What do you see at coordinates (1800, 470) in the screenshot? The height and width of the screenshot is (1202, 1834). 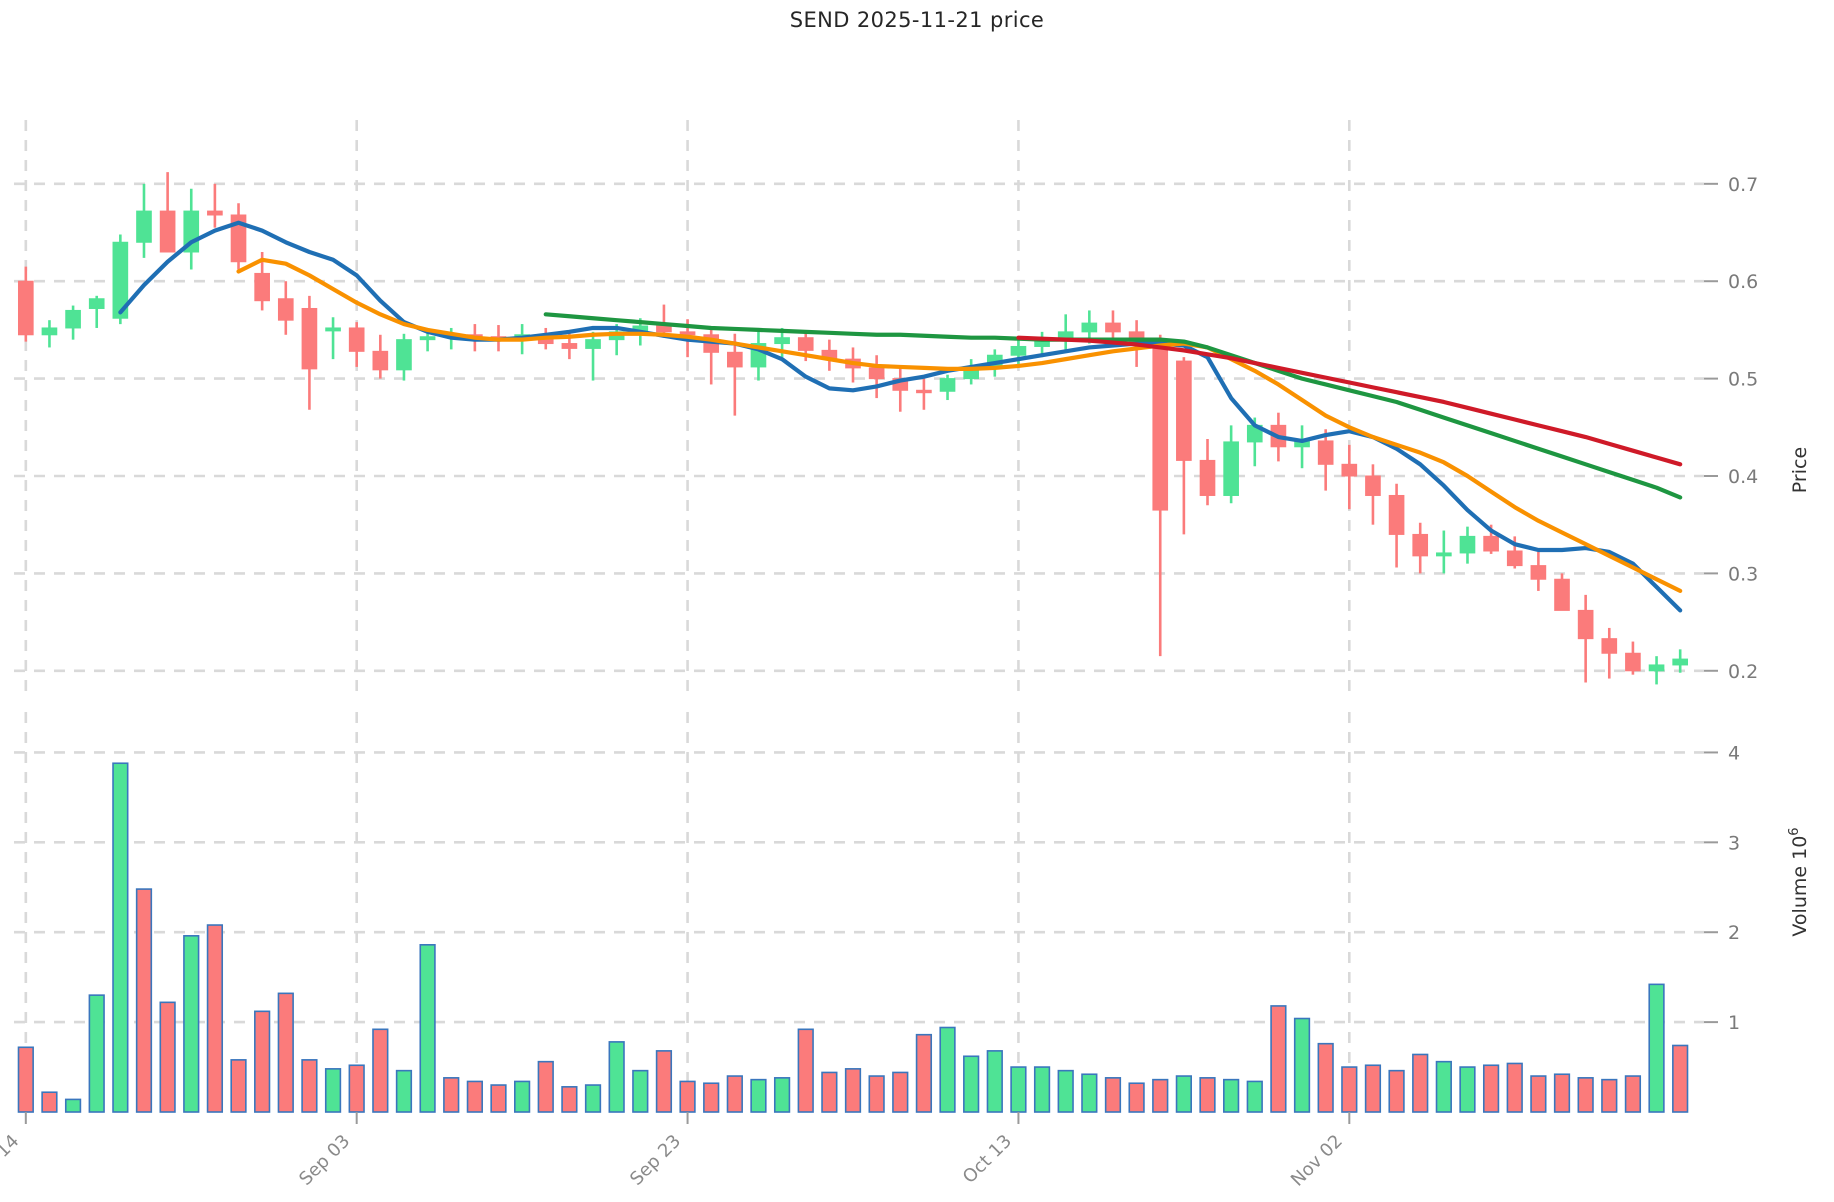 I see `price-axis-title: Price` at bounding box center [1800, 470].